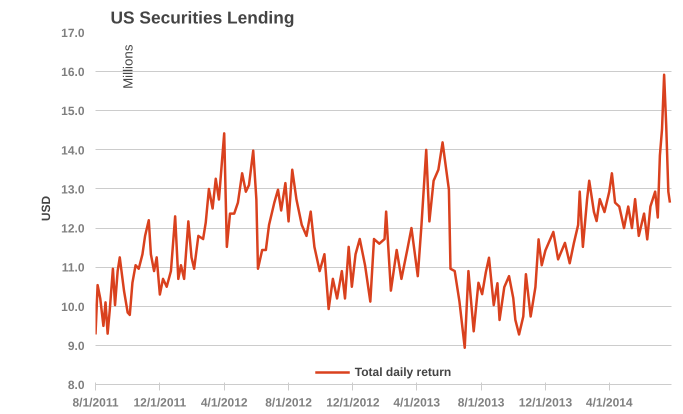  I want to click on y-tick-label: 17.0, so click(73, 33).